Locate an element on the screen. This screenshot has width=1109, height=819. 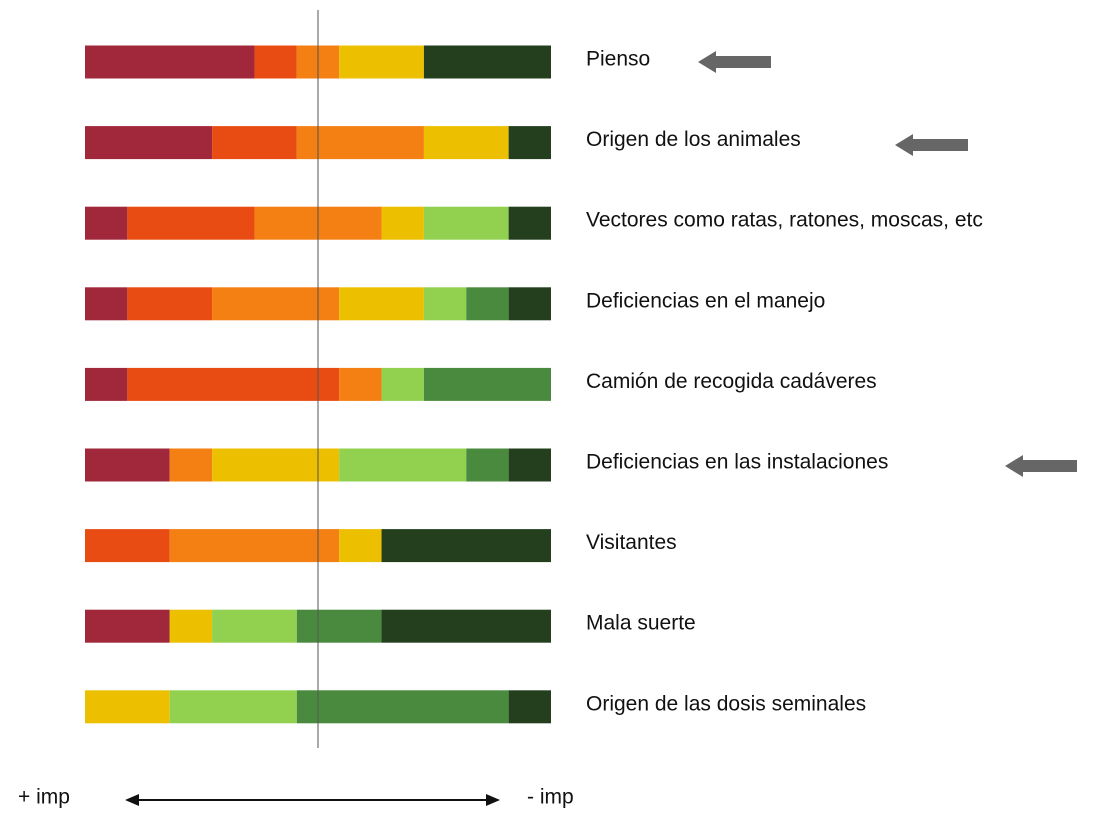
category-label: Origen de los animales is located at coordinates (693, 139).